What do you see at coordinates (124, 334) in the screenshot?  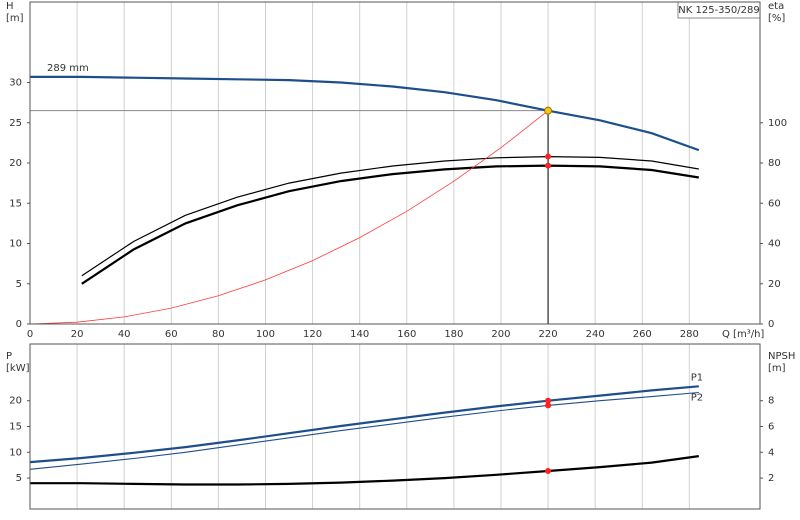 I see `x-tick-label: 40` at bounding box center [124, 334].